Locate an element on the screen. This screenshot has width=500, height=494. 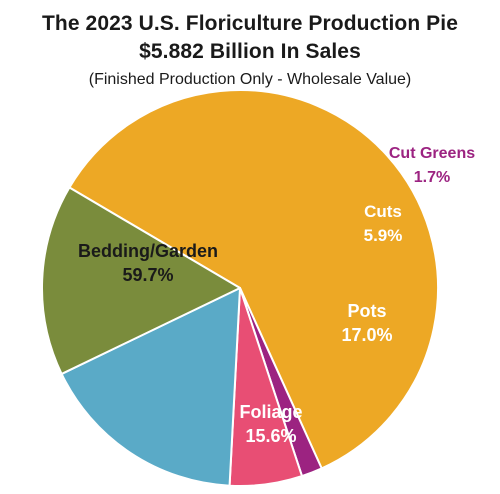
chart-title-line2: $5.882 Billion In Sales is located at coordinates (250, 51).